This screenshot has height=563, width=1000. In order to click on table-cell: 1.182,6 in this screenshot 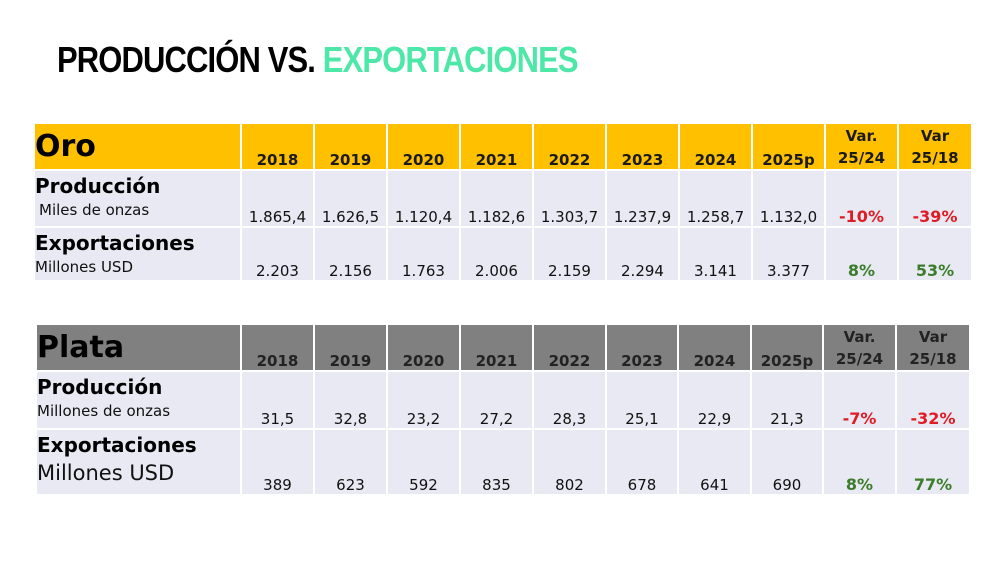, I will do `click(496, 198)`.